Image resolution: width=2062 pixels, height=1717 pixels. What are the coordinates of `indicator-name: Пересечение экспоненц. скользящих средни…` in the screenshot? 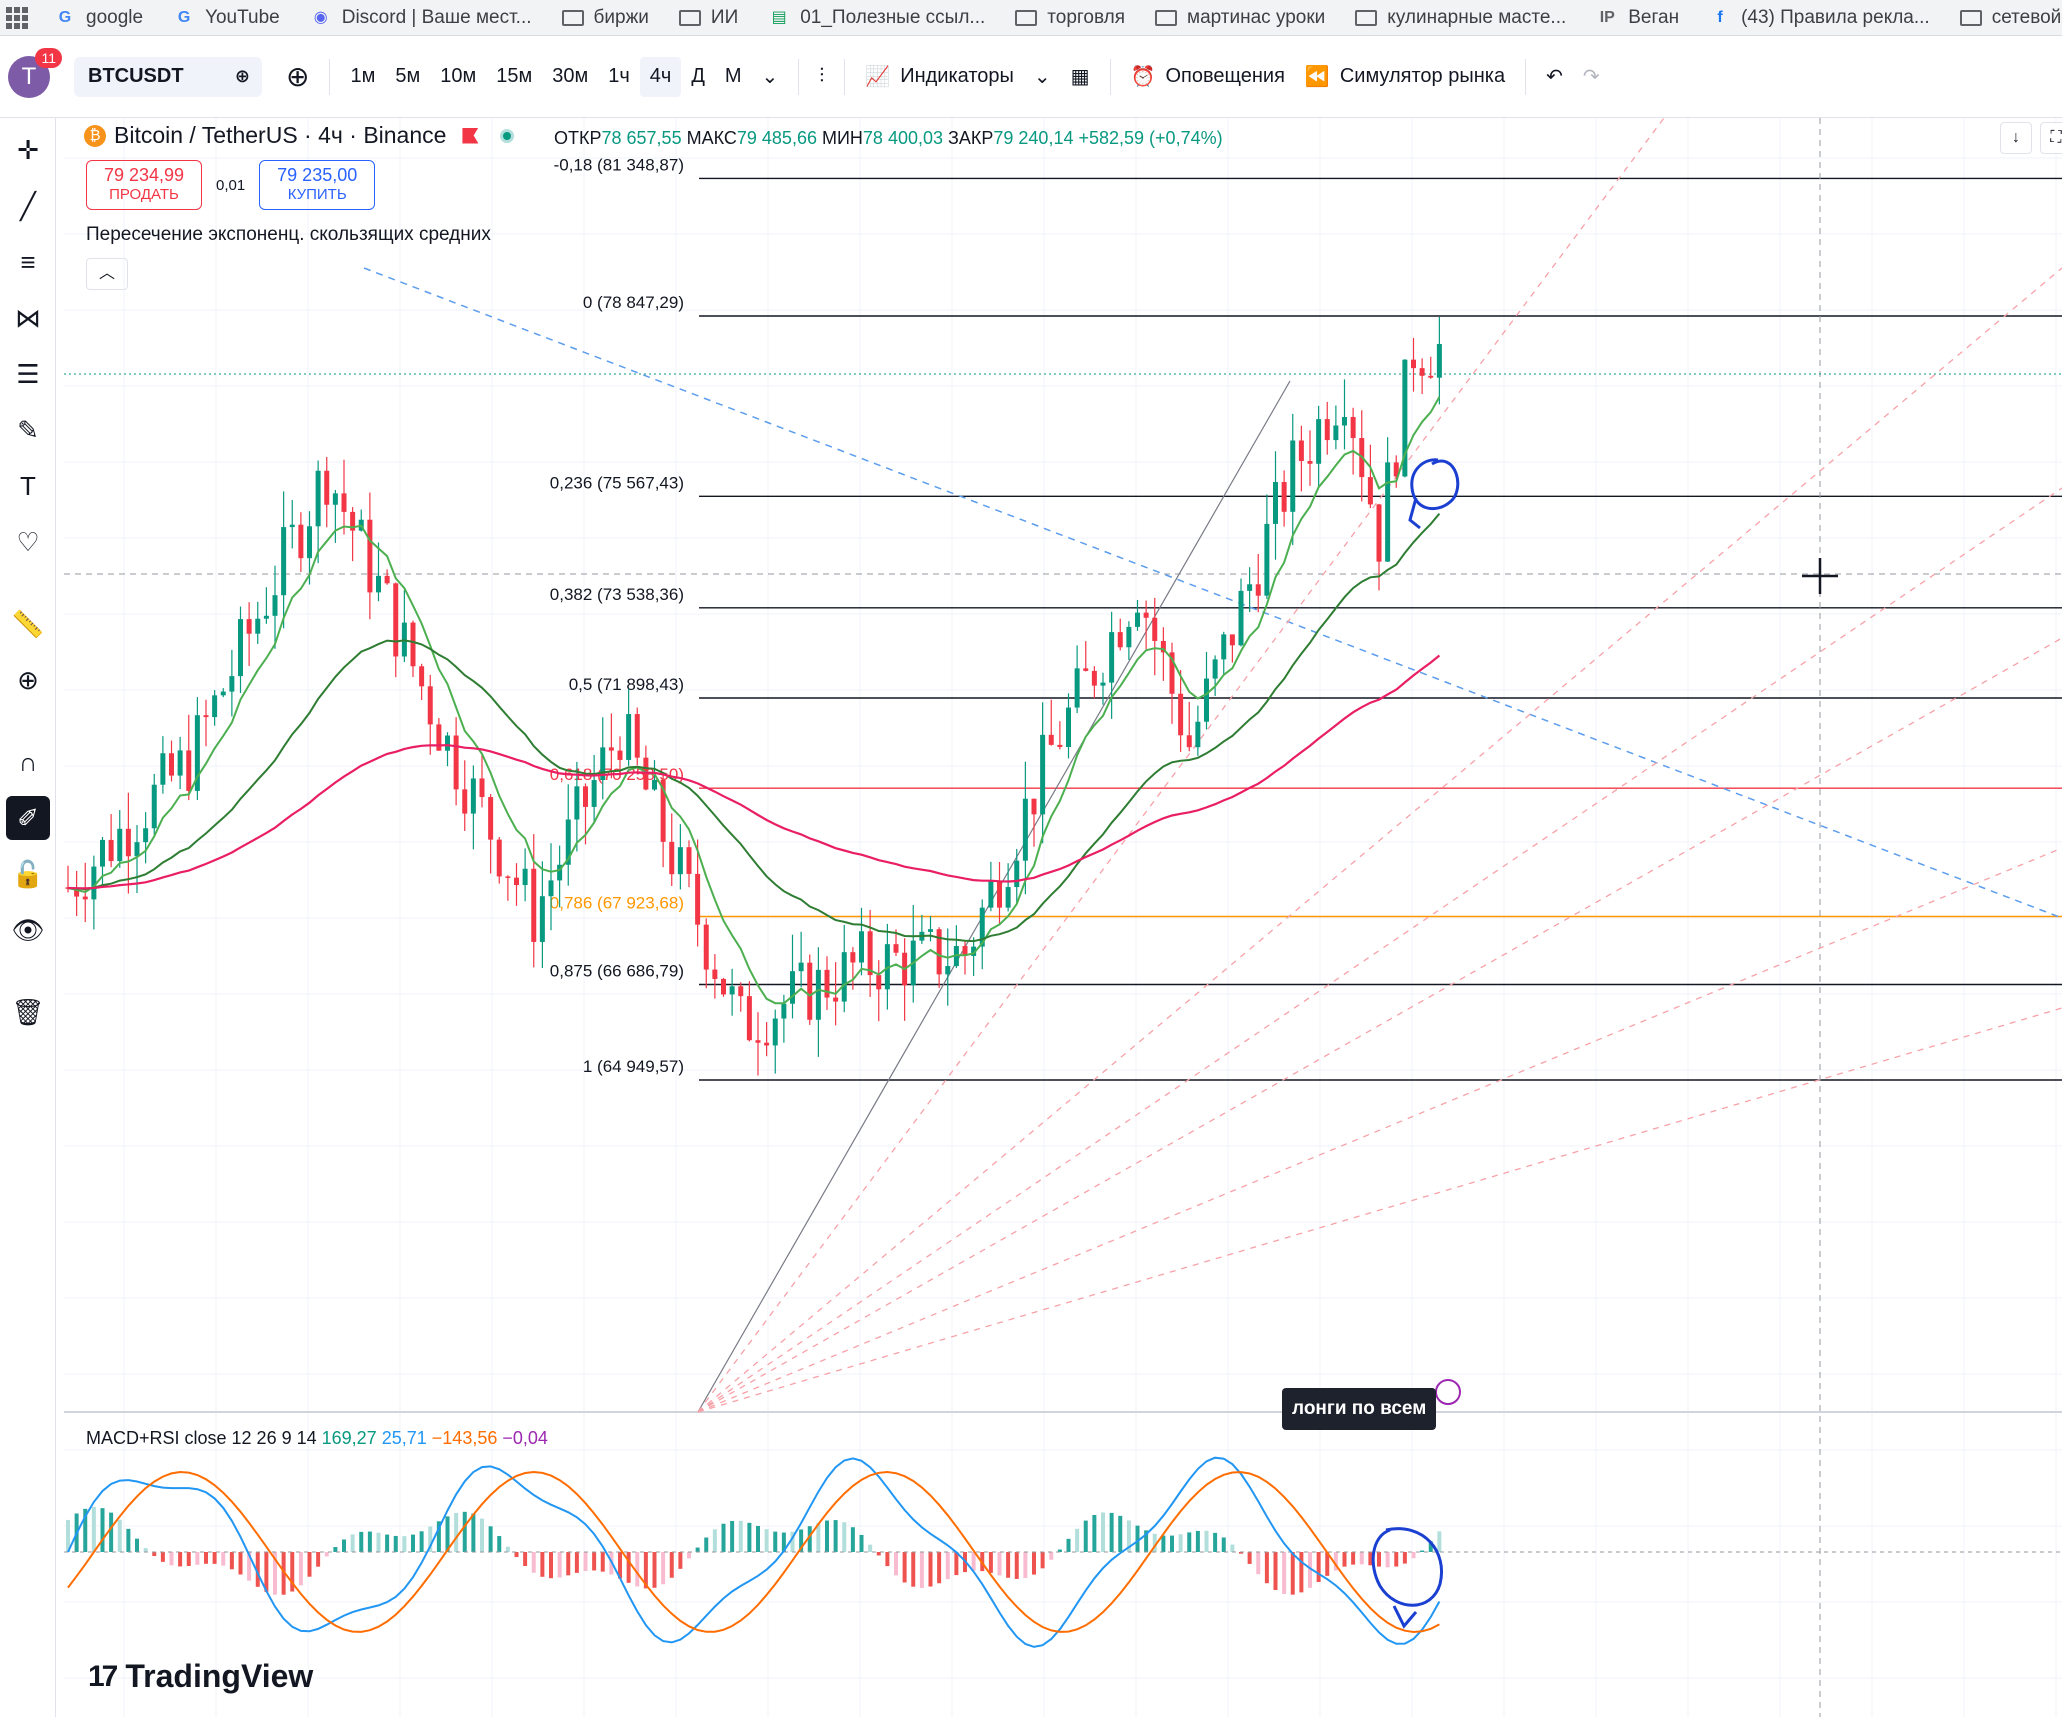 It's located at (288, 234).